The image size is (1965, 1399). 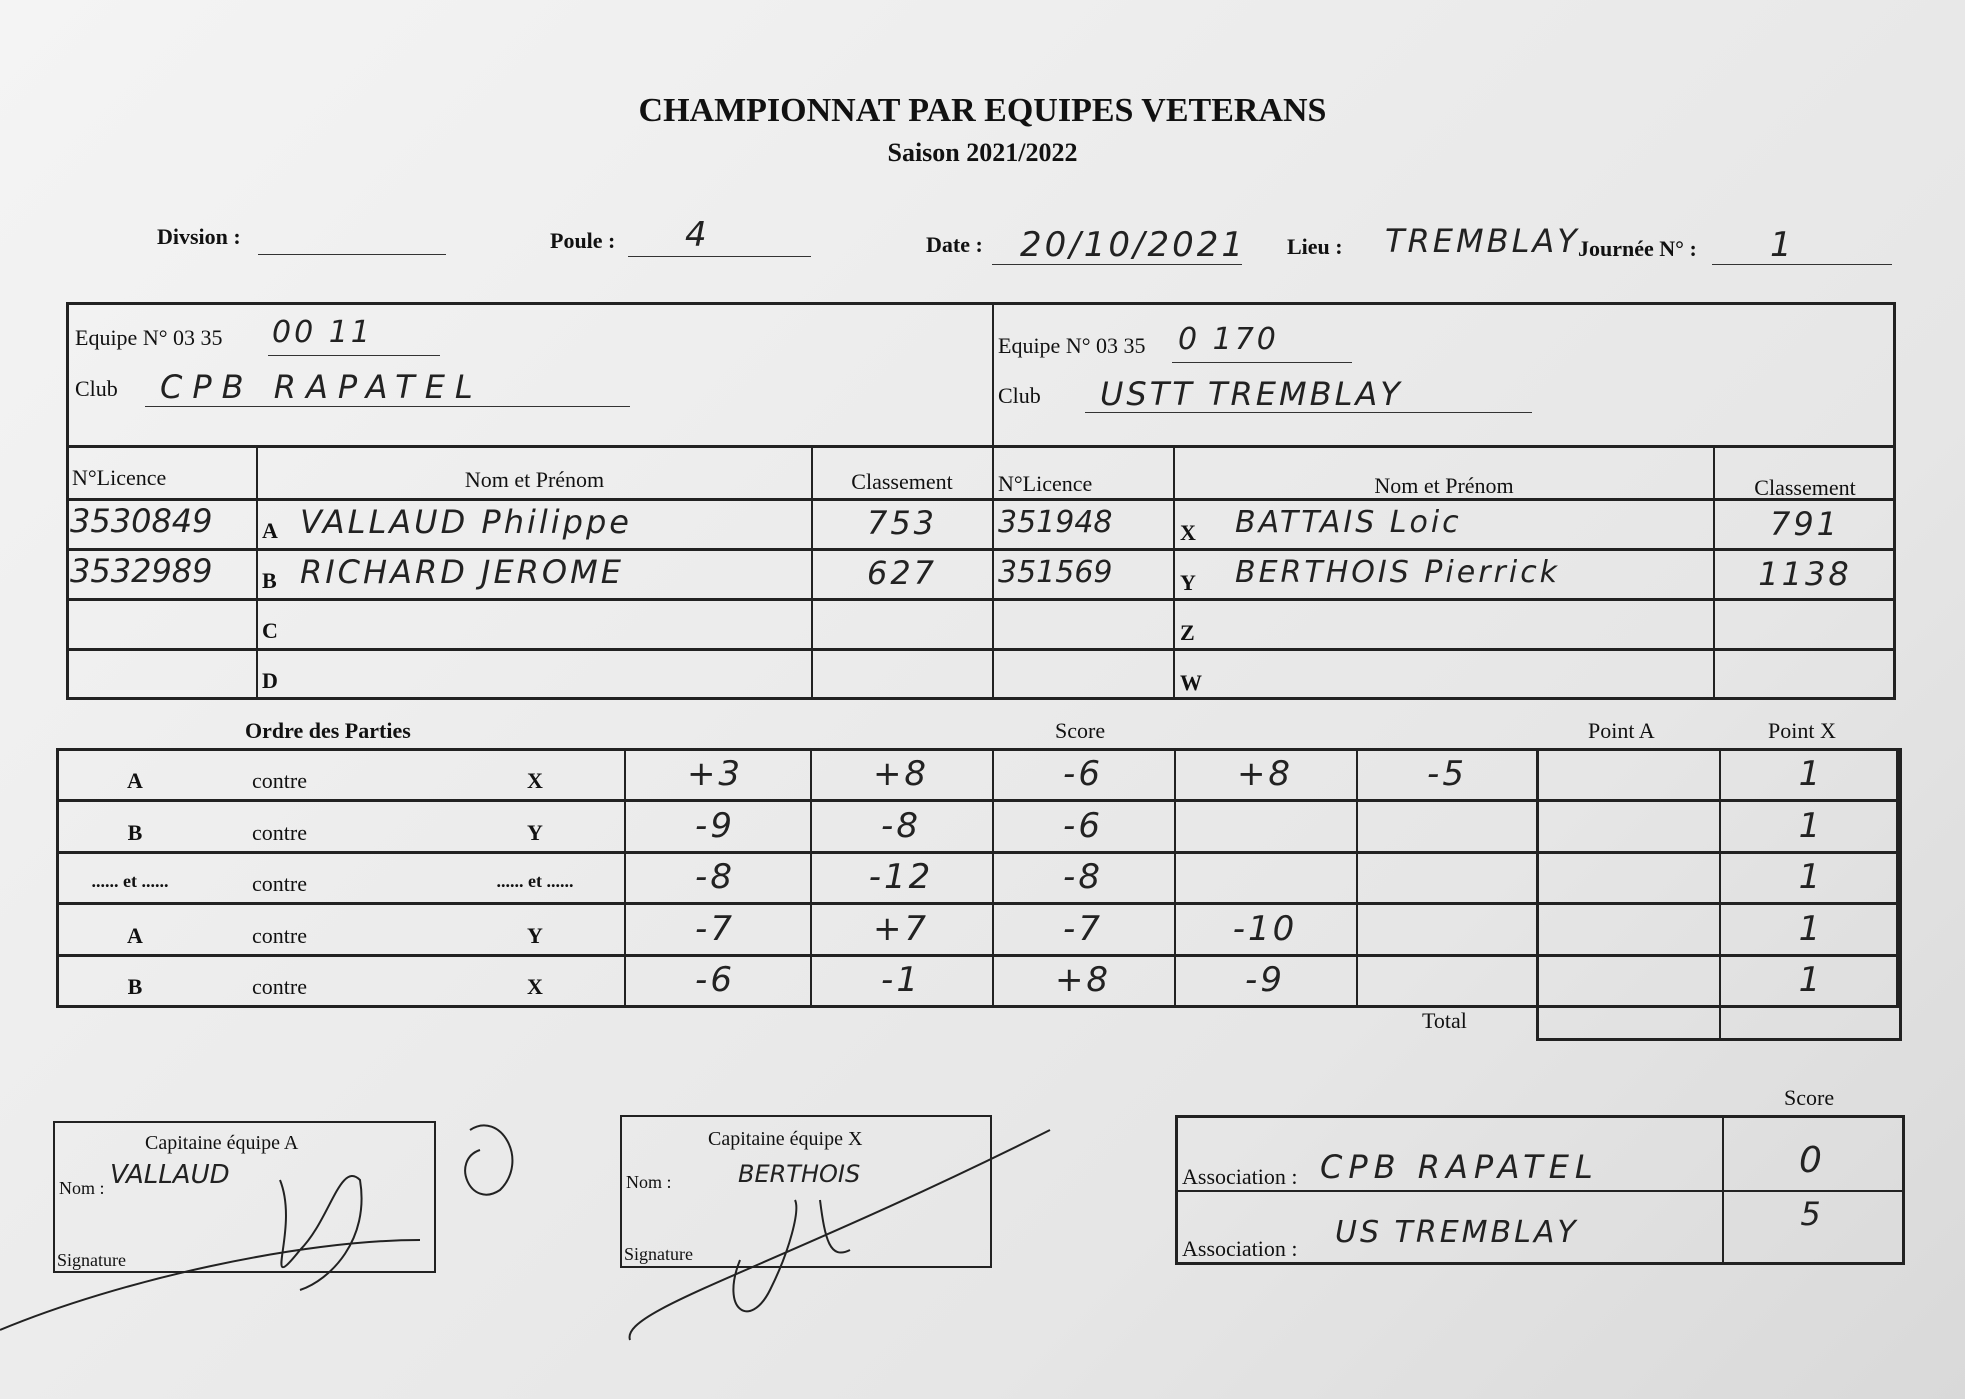 I want to click on lieu-value: TREMBLAY, so click(x=1482, y=241).